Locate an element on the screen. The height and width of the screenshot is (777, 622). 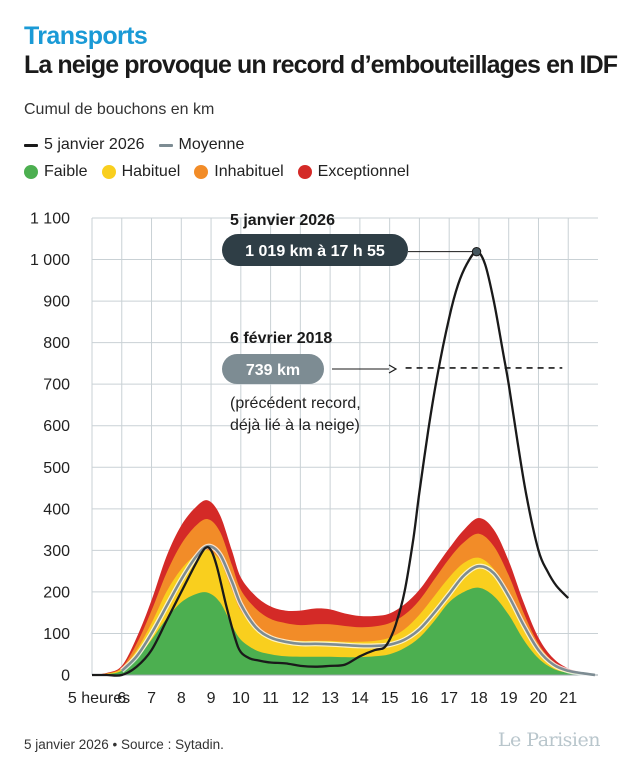
legend-item-habituel: Habituel is located at coordinates (141, 172).